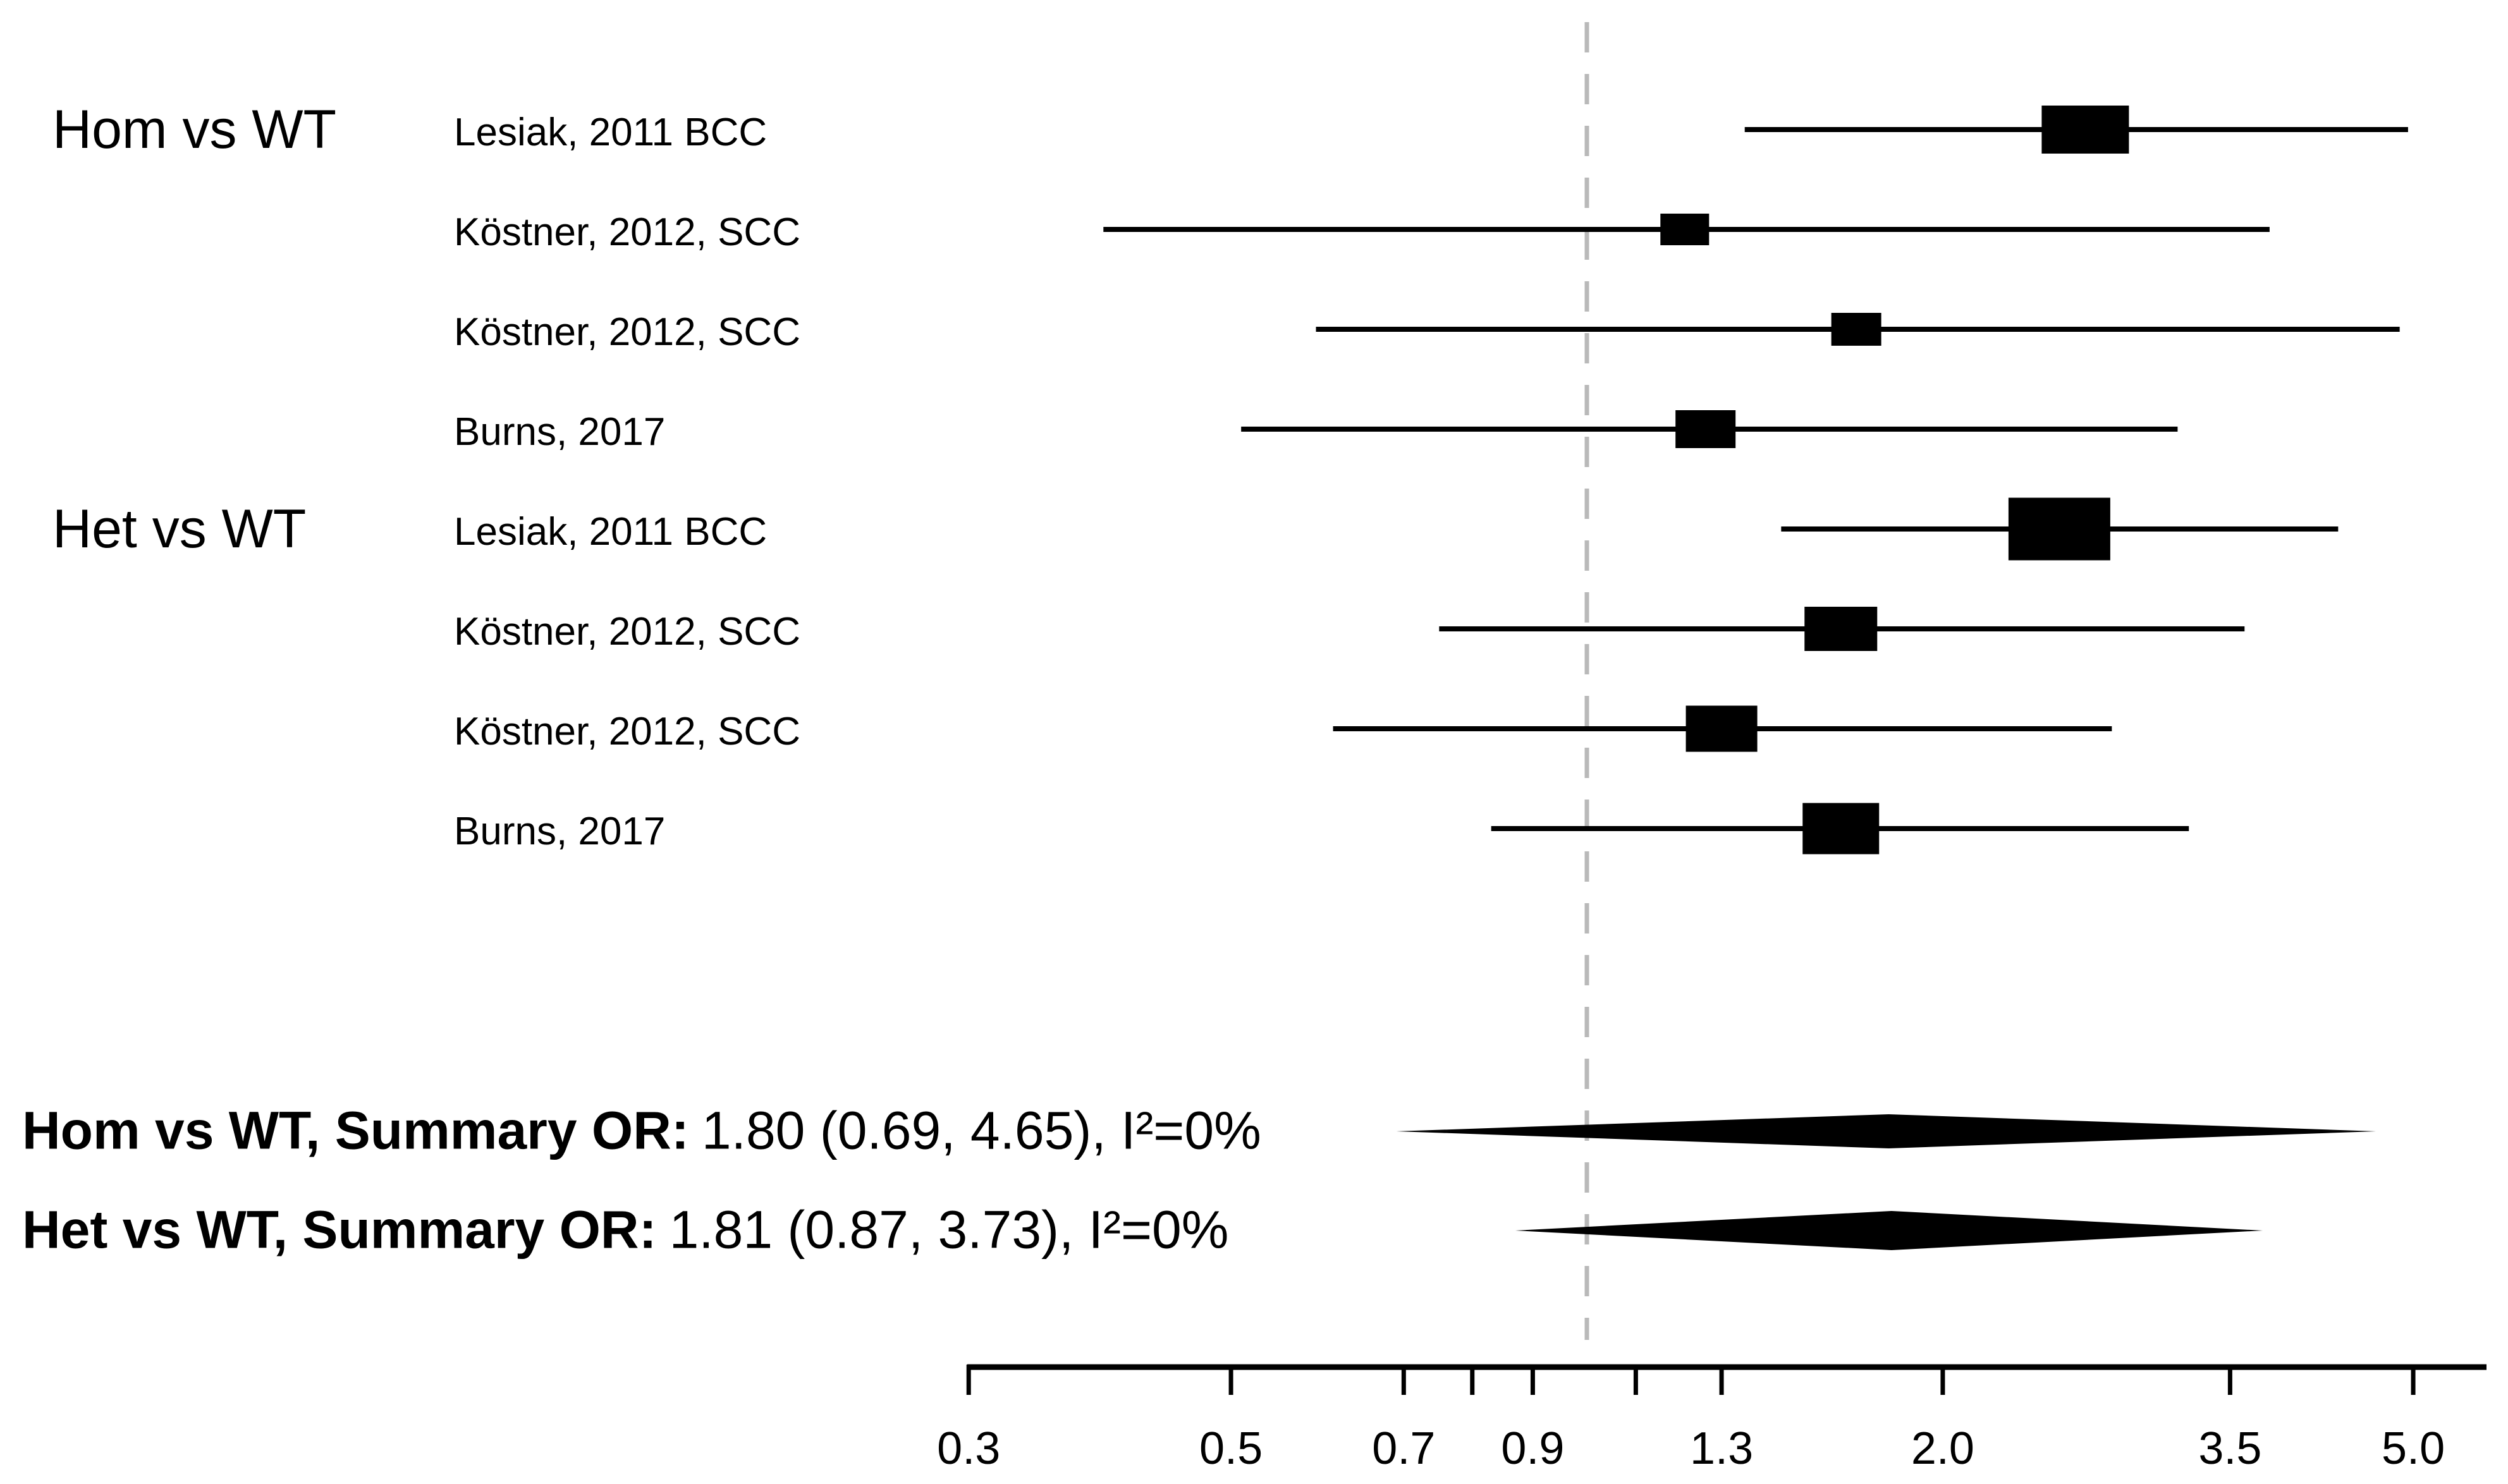  Describe the element at coordinates (1942, 1449) in the screenshot. I see `x-axis-tick-label: 2.0` at that location.